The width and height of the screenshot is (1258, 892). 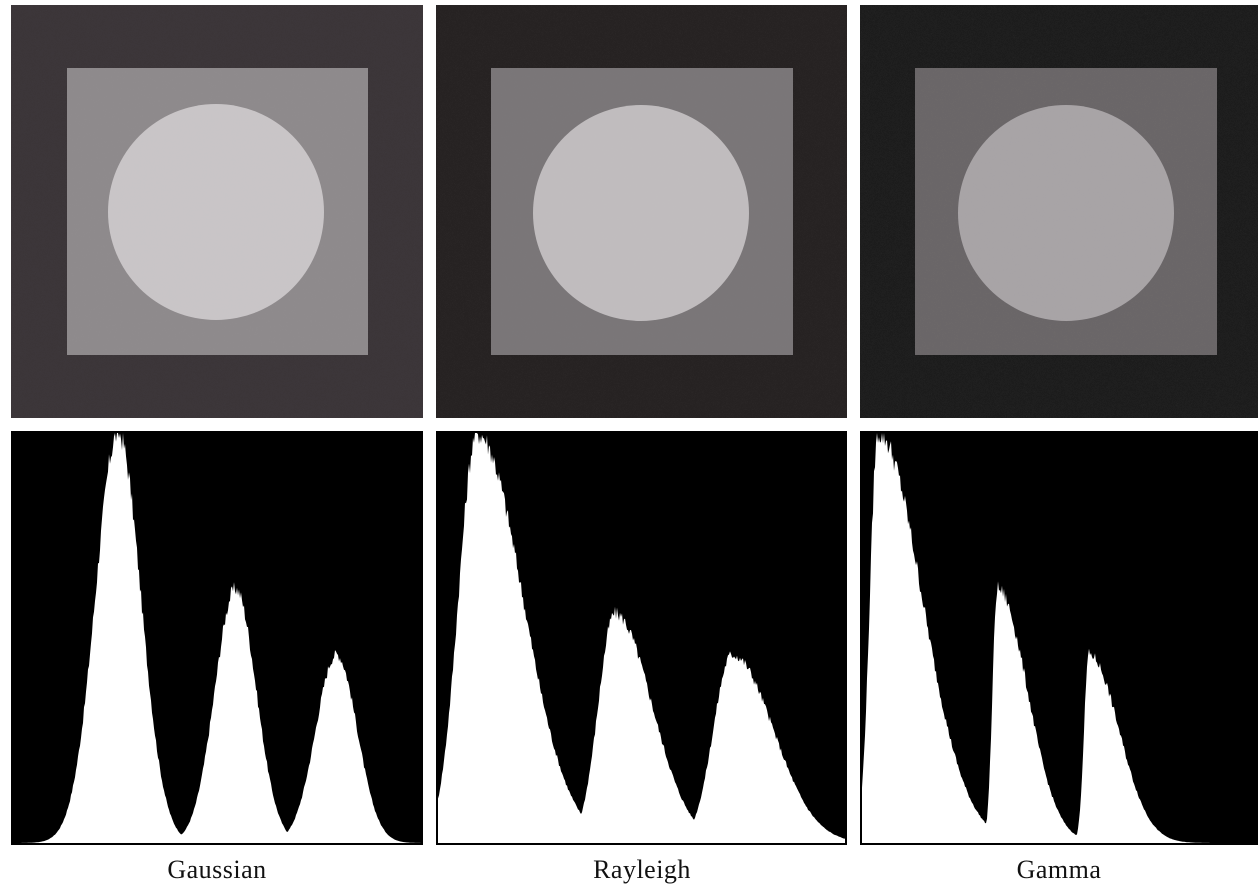 I want to click on image-gamma-svg, so click(x=1059, y=211).